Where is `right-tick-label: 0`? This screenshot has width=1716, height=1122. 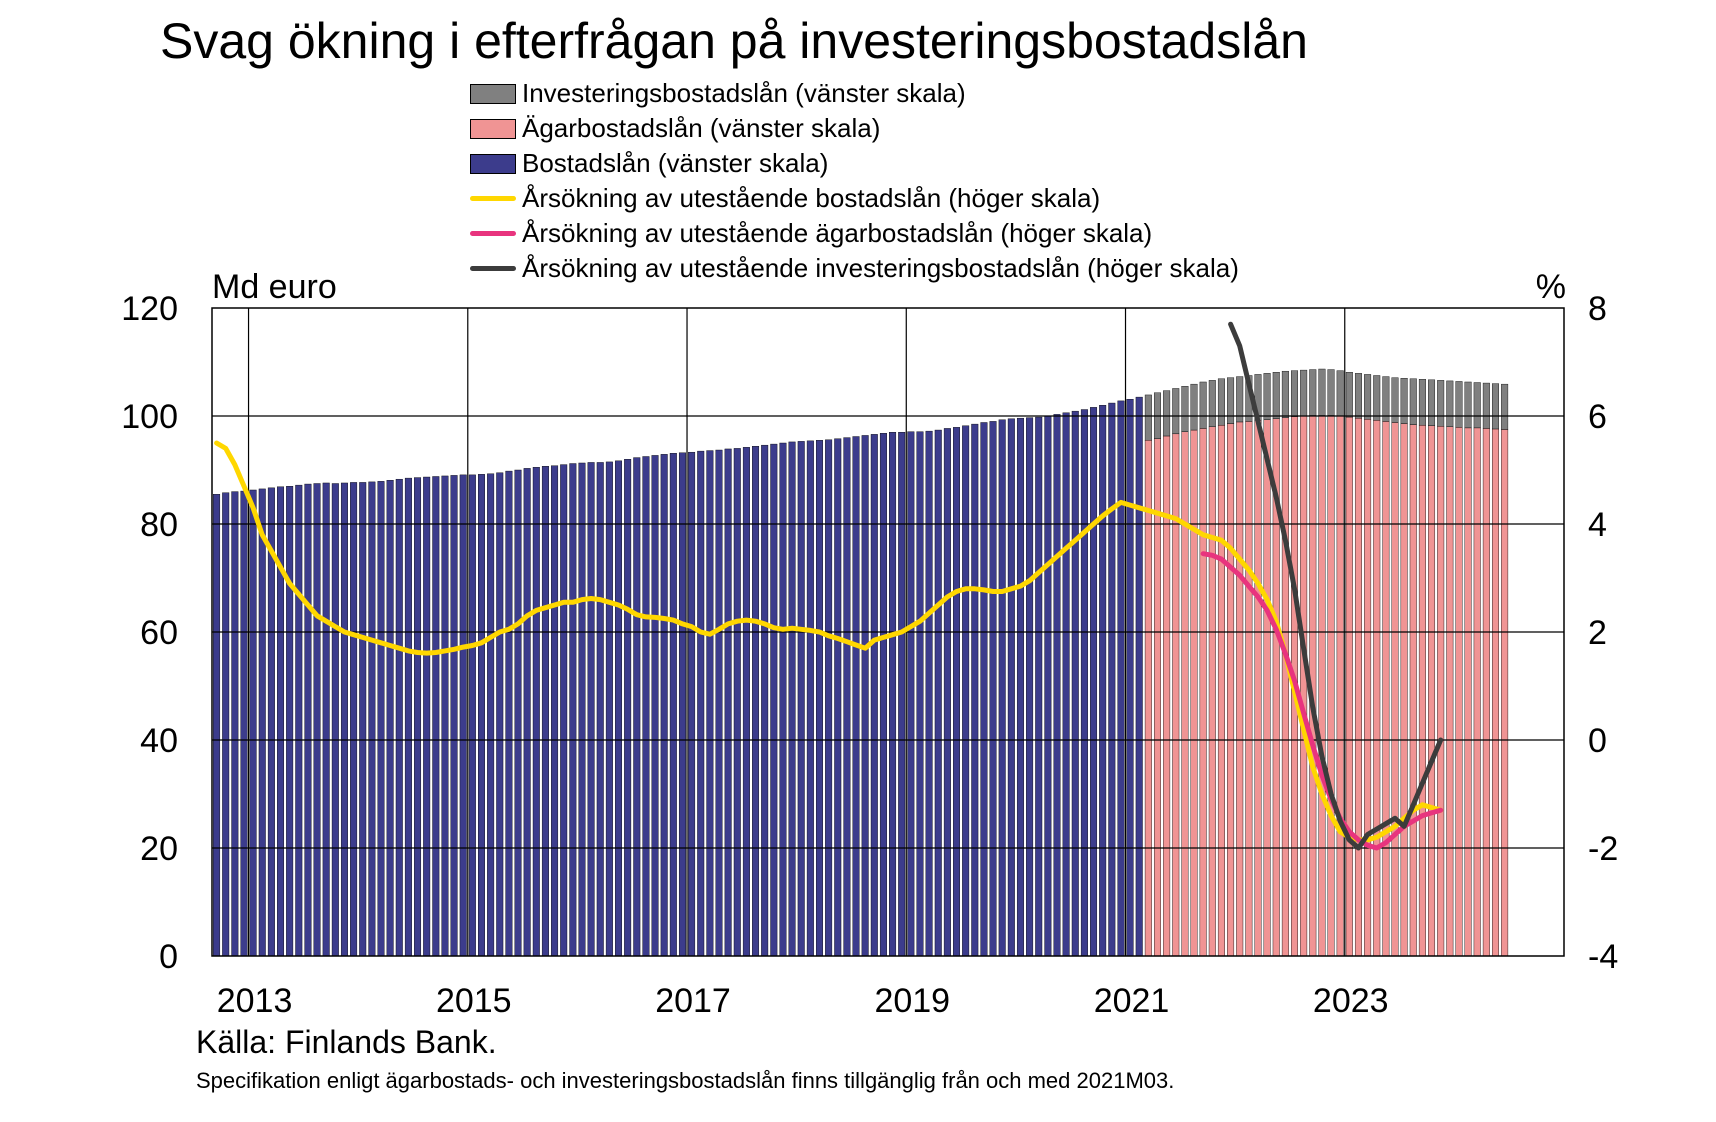 right-tick-label: 0 is located at coordinates (1597, 741).